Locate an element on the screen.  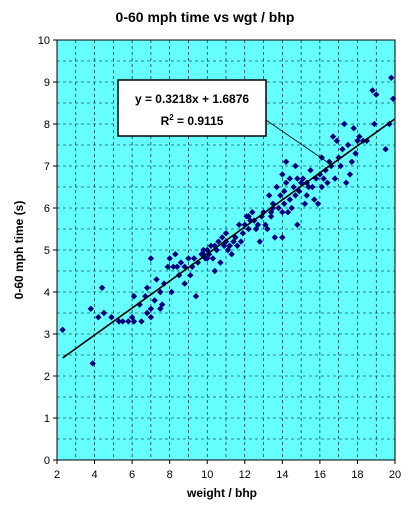
x-tick-label: 2 is located at coordinates (57, 475).